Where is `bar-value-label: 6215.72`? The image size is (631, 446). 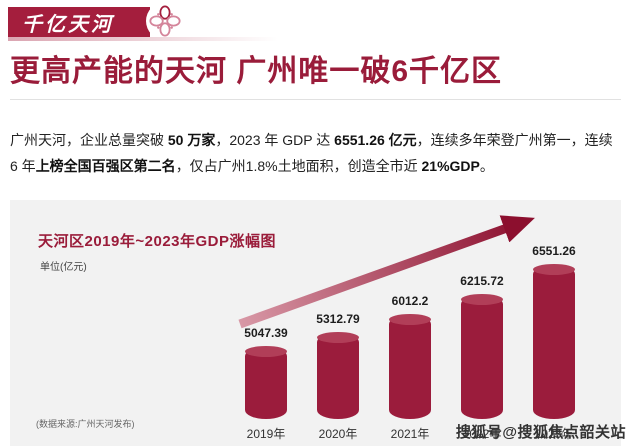 bar-value-label: 6215.72 is located at coordinates (482, 281).